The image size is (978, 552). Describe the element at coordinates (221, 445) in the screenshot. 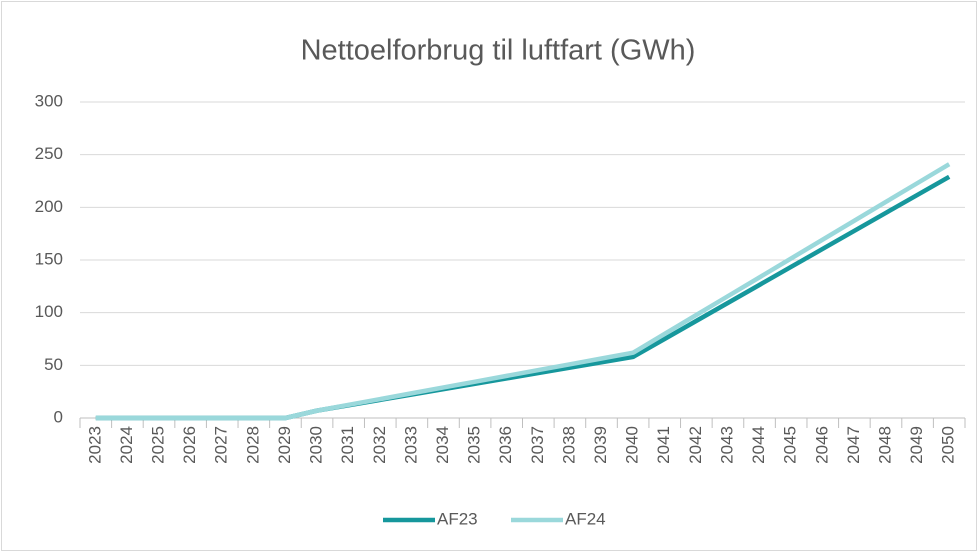

I see `x-tick-label: 2027` at that location.